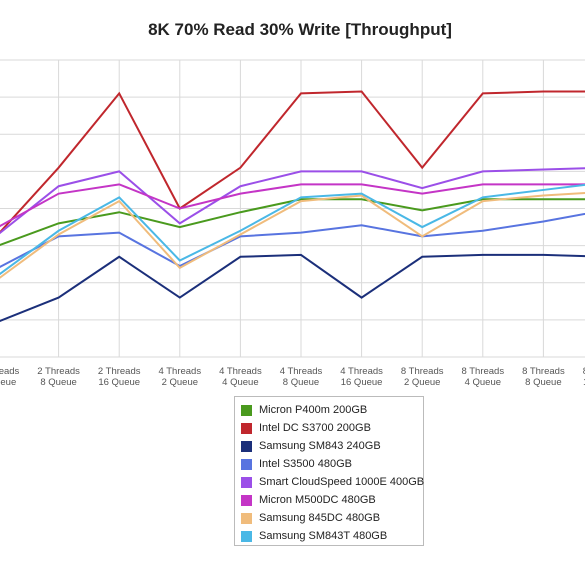 Image resolution: width=585 pixels, height=573 pixels. What do you see at coordinates (313, 410) in the screenshot?
I see `legend-label: Micron P400m 200GB` at bounding box center [313, 410].